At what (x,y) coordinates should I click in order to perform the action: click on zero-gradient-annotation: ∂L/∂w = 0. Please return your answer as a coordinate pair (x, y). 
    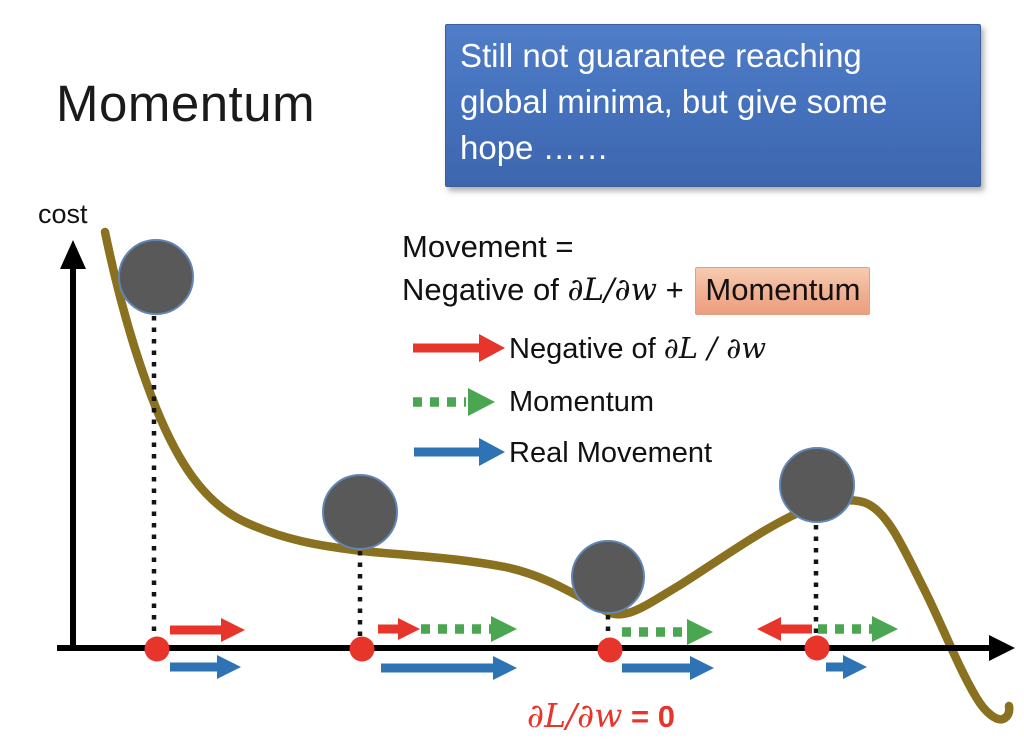
    Looking at the image, I should click on (601, 715).